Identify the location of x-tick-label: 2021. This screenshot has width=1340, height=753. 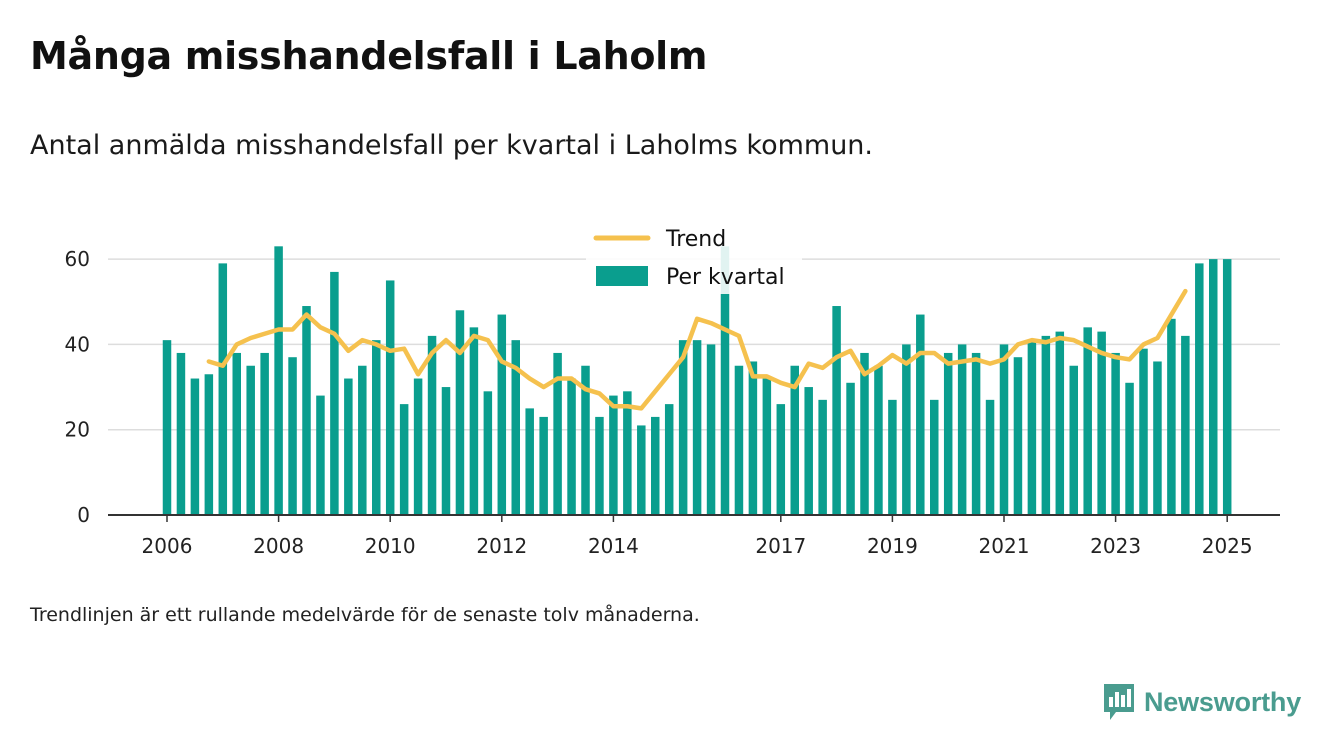
(1004, 546).